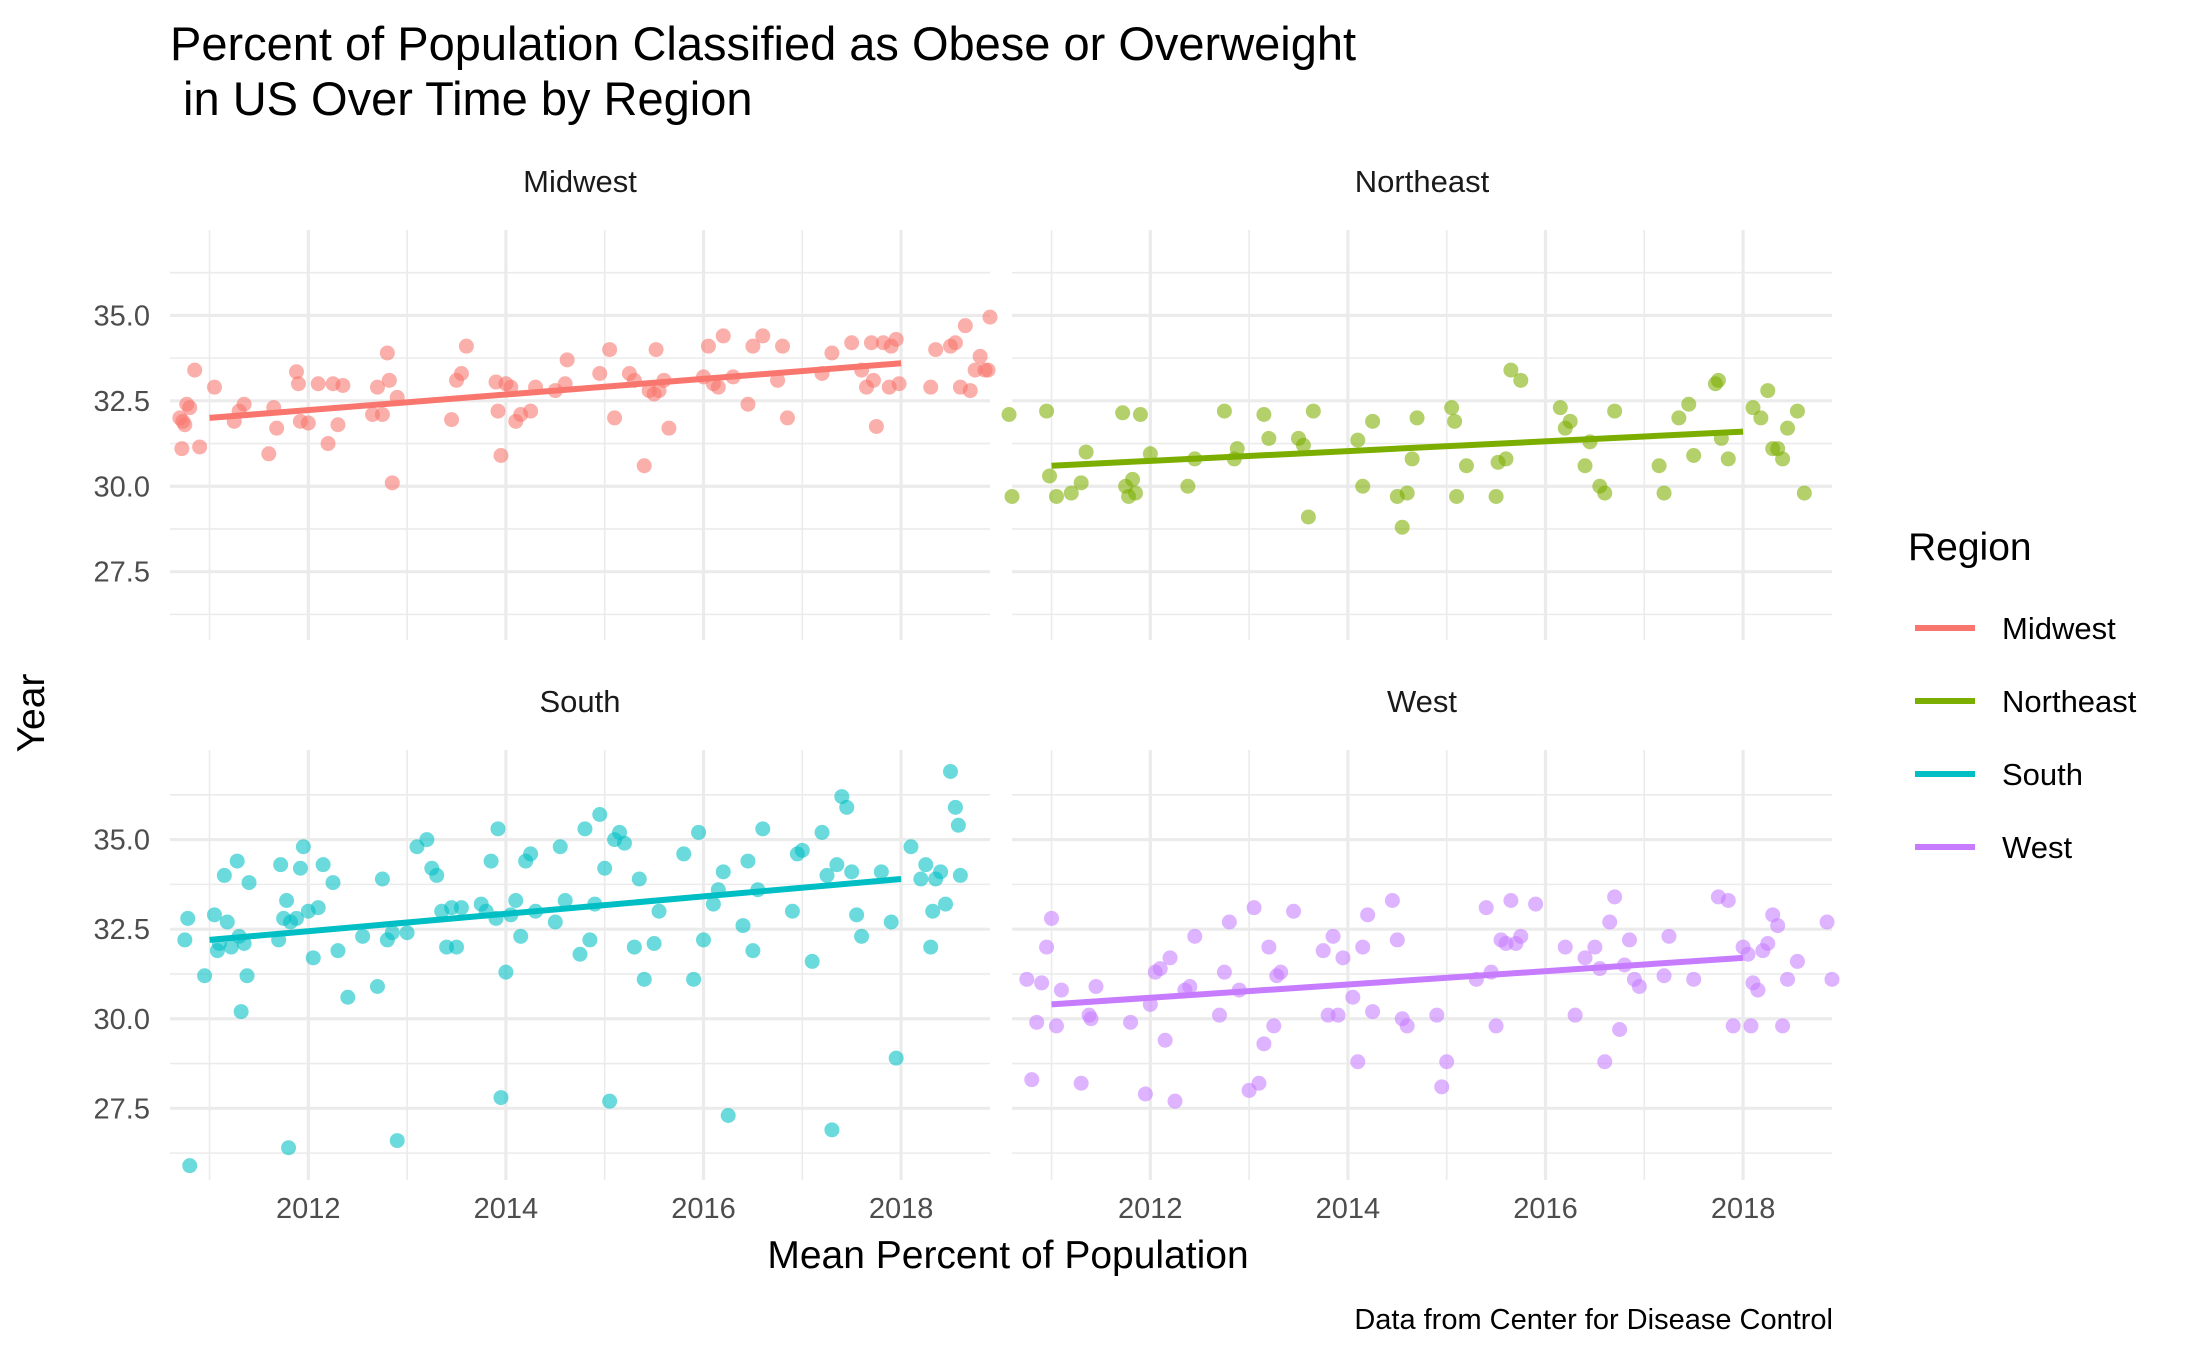 This screenshot has width=2187, height=1351. I want to click on panel-northeast-label: Northeast, so click(1422, 181).